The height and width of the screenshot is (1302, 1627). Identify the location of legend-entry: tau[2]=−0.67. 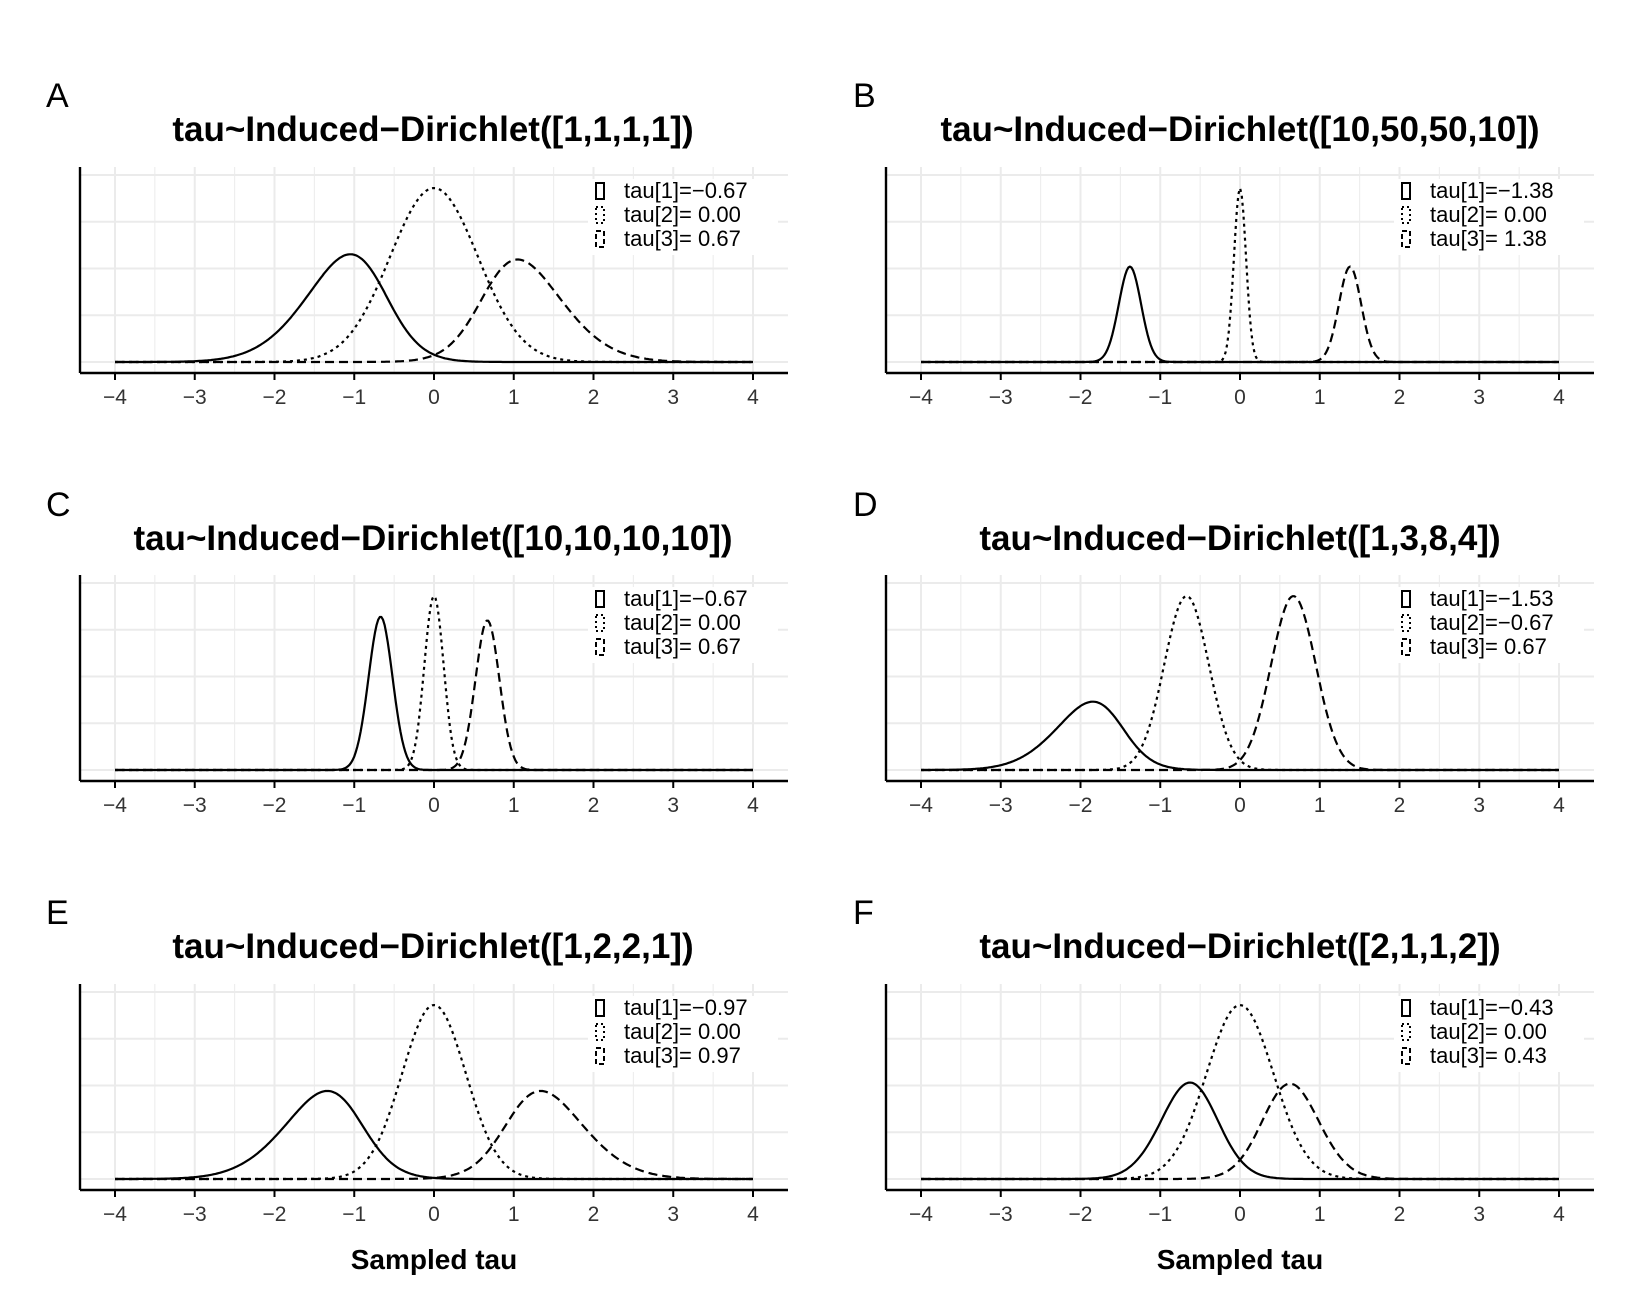
(1492, 622).